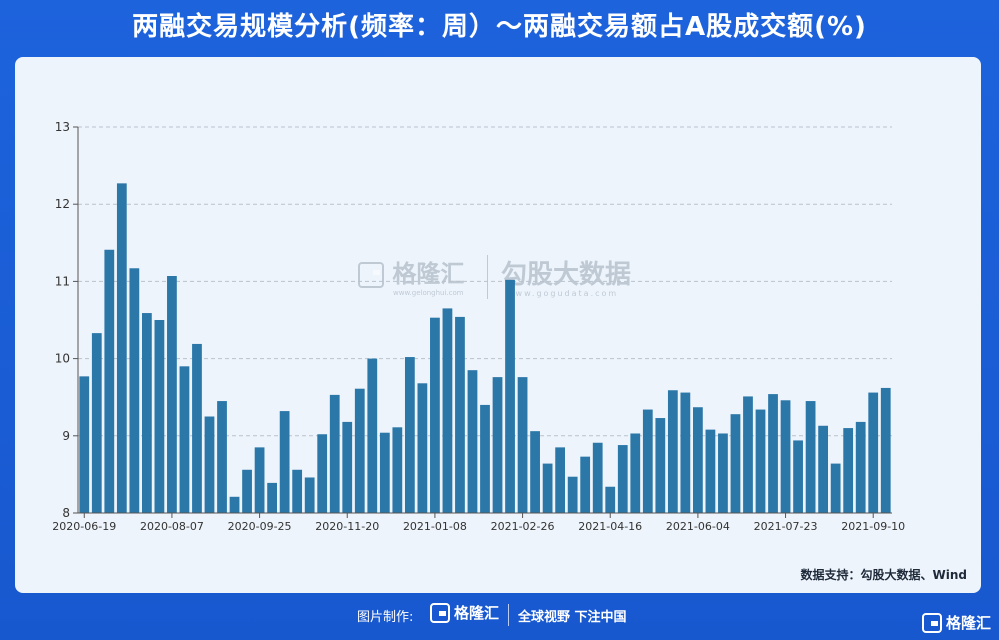 This screenshot has height=640, width=999. What do you see at coordinates (84, 526) in the screenshot?
I see `x-tick-label: 2020-06-19` at bounding box center [84, 526].